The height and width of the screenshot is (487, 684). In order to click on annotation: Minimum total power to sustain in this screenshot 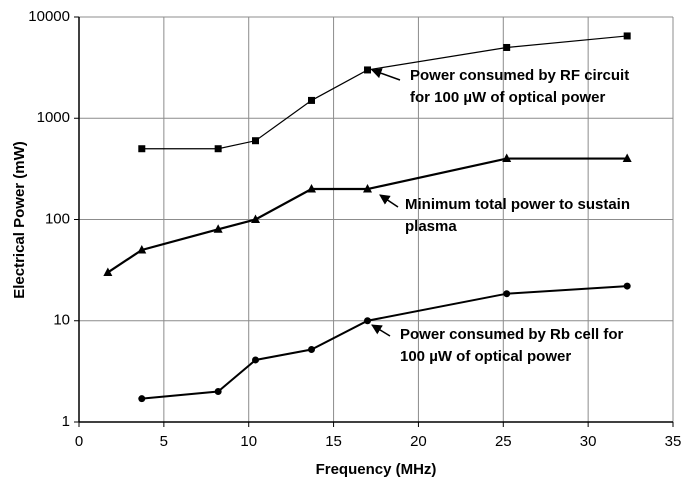, I will do `click(517, 204)`.